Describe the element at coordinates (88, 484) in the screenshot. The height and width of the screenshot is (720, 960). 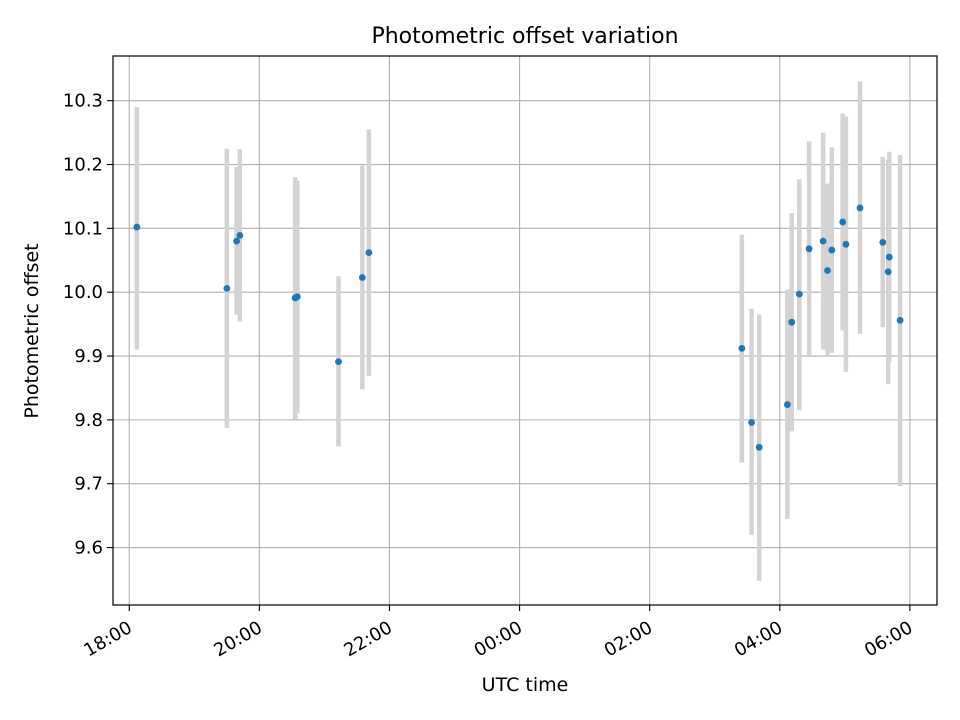
I see `y-tick-label: 9.7` at that location.